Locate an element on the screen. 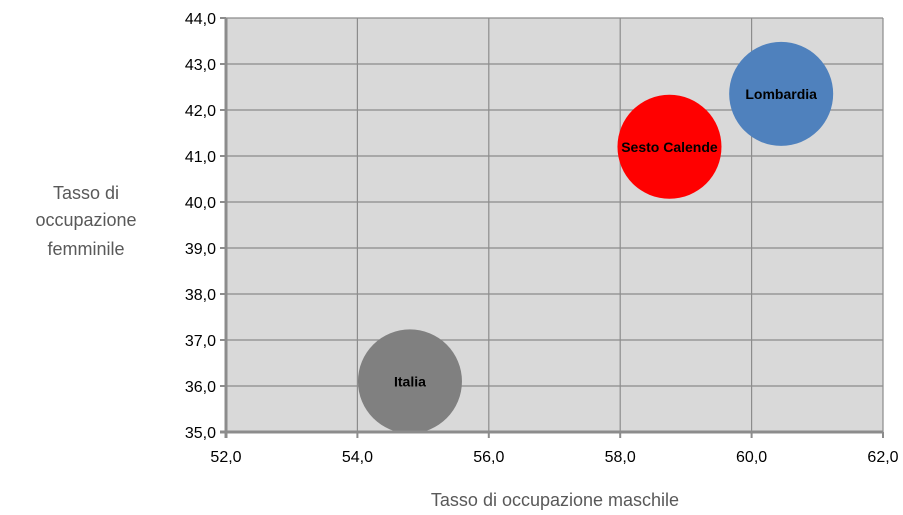 This screenshot has height=515, width=903. y-axis-title-line: femminile is located at coordinates (85, 249).